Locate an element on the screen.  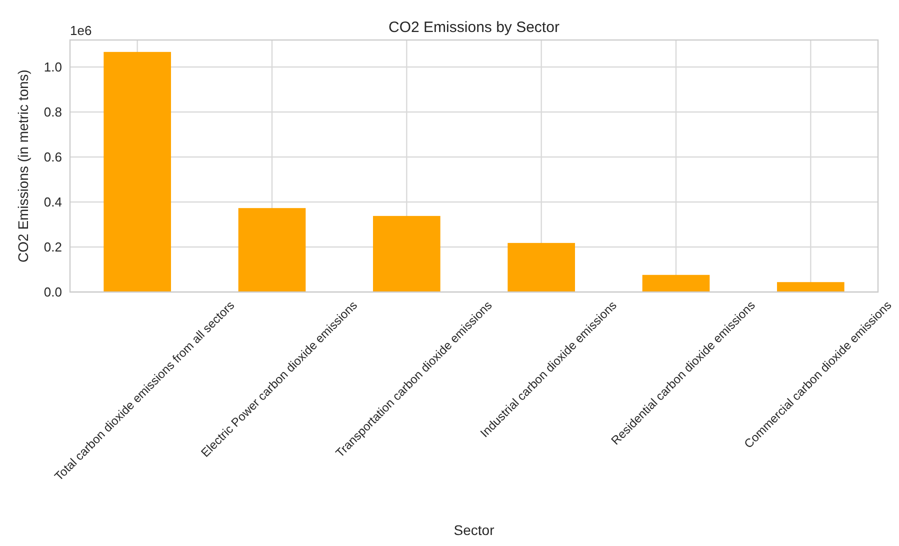
y-axis-title: CO2 Emissions (in metric tons) is located at coordinates (23, 166).